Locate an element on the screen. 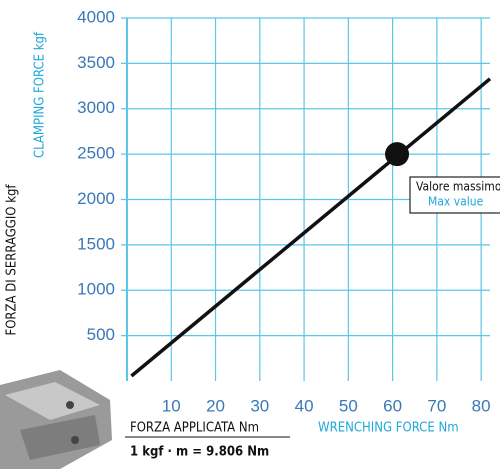 This screenshot has height=469, width=500. max-point is located at coordinates (397, 154).